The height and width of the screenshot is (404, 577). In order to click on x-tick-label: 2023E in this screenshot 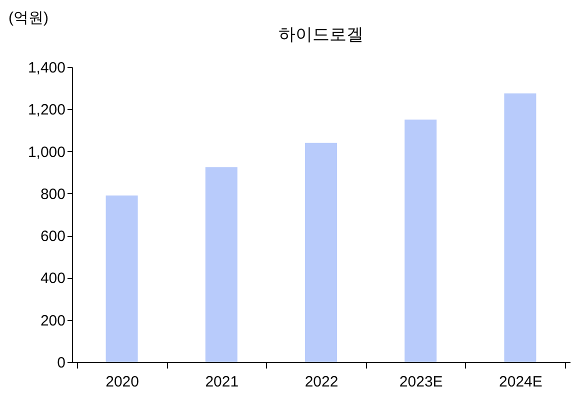, I will do `click(421, 382)`.